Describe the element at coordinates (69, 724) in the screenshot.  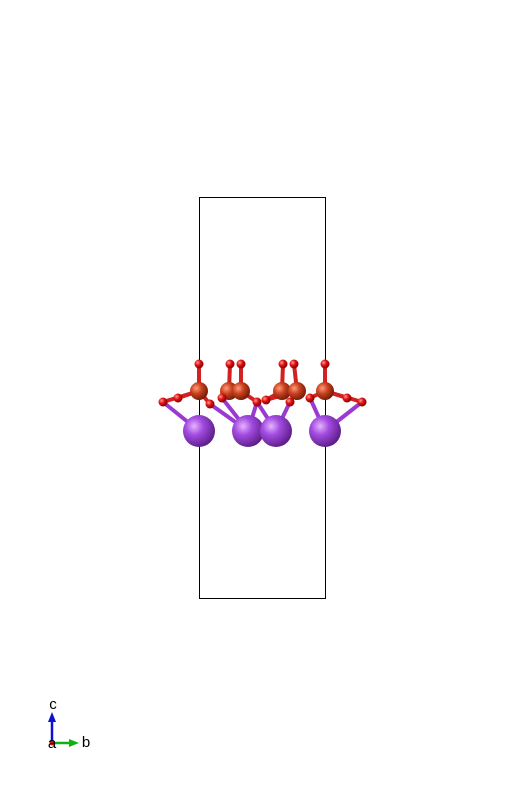
I see `axis-indicator: c a b` at that location.